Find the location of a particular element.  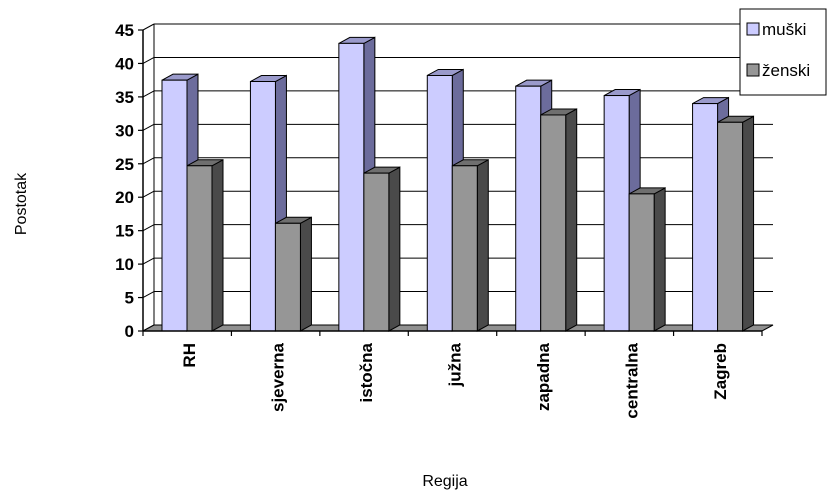

y-tick-labels: 0 5 10 15 20 25 30 35 40 45 is located at coordinates (124, 181).